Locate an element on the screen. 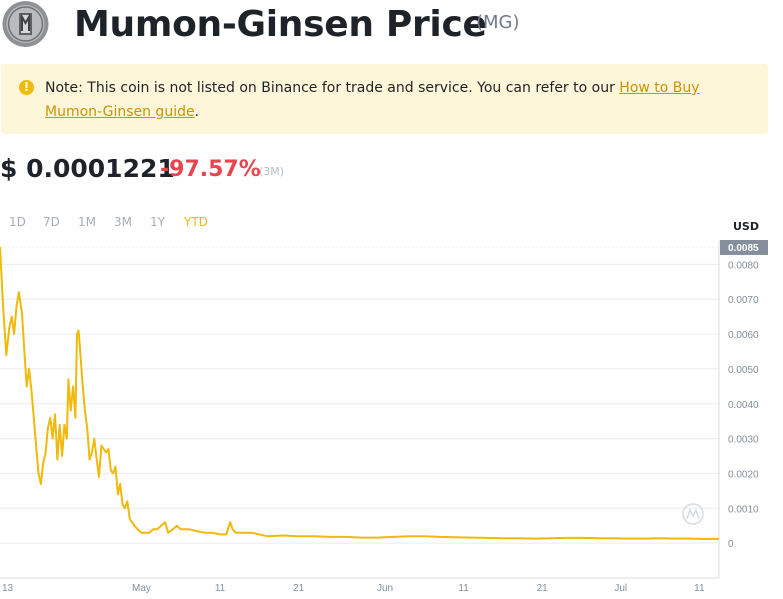  binance-watermark-icon is located at coordinates (693, 514).